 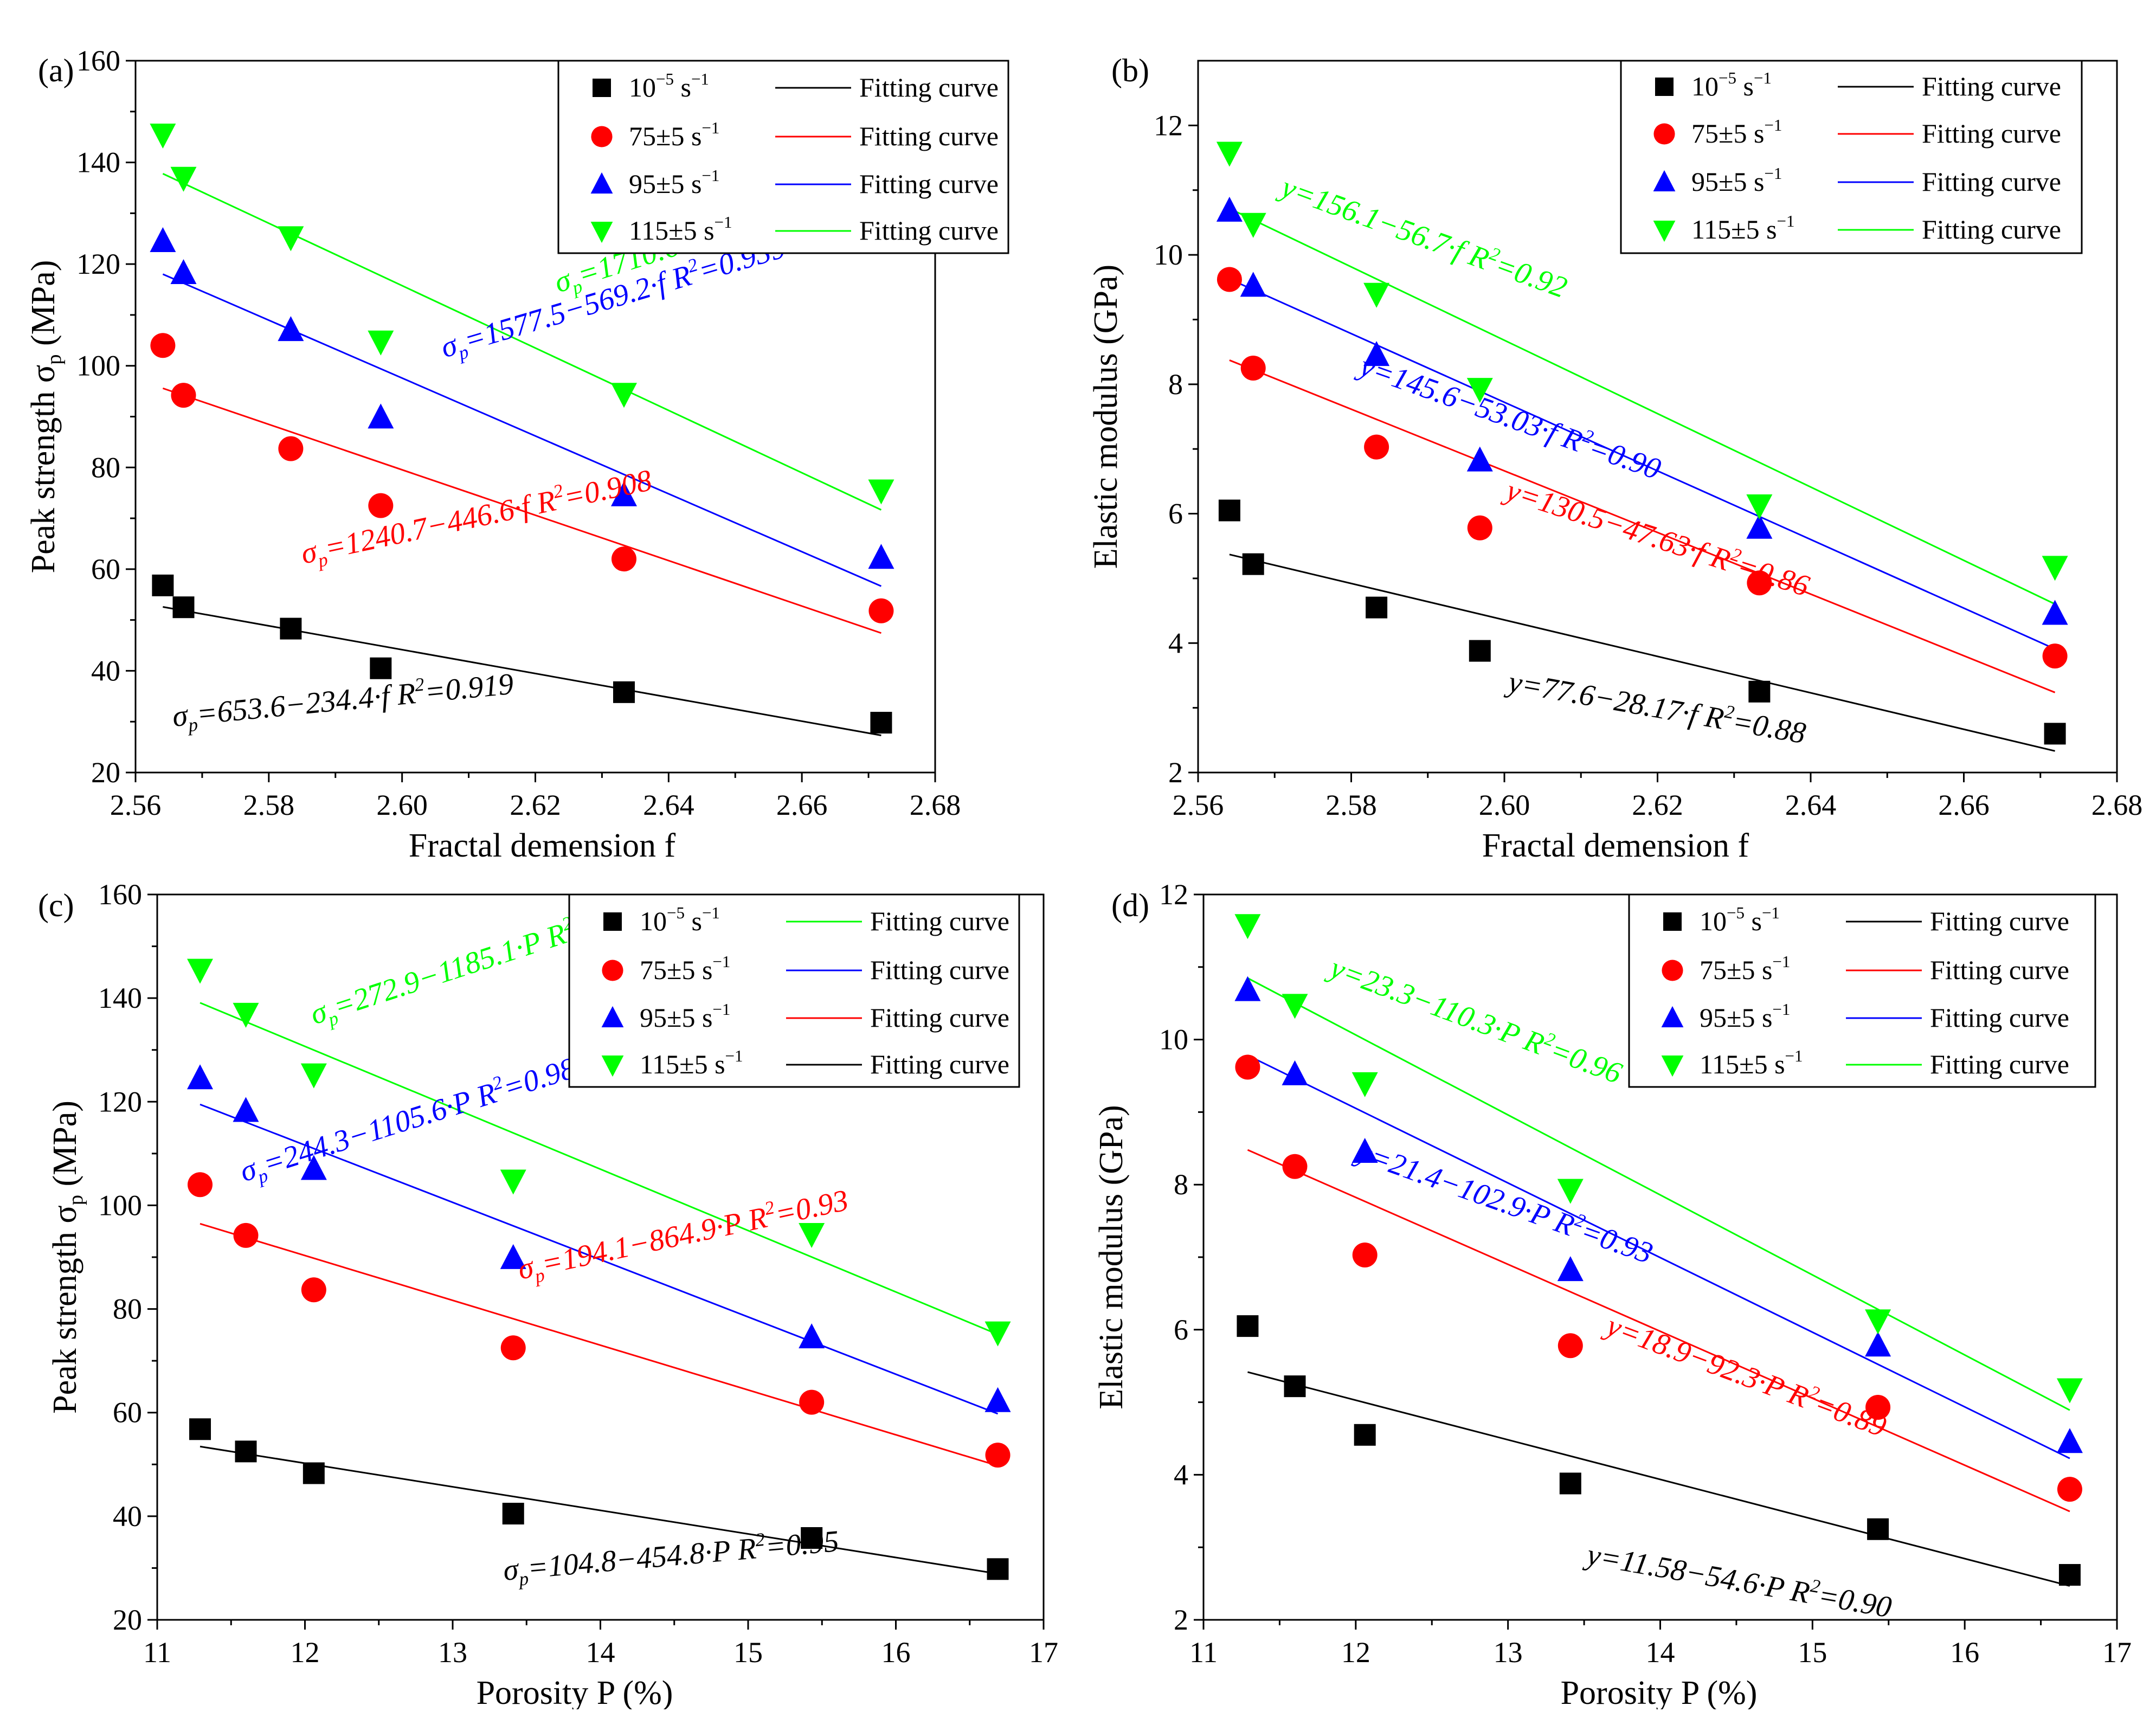 What do you see at coordinates (692, 1063) in the screenshot?
I see `legend-label: 115±5 s−1` at bounding box center [692, 1063].